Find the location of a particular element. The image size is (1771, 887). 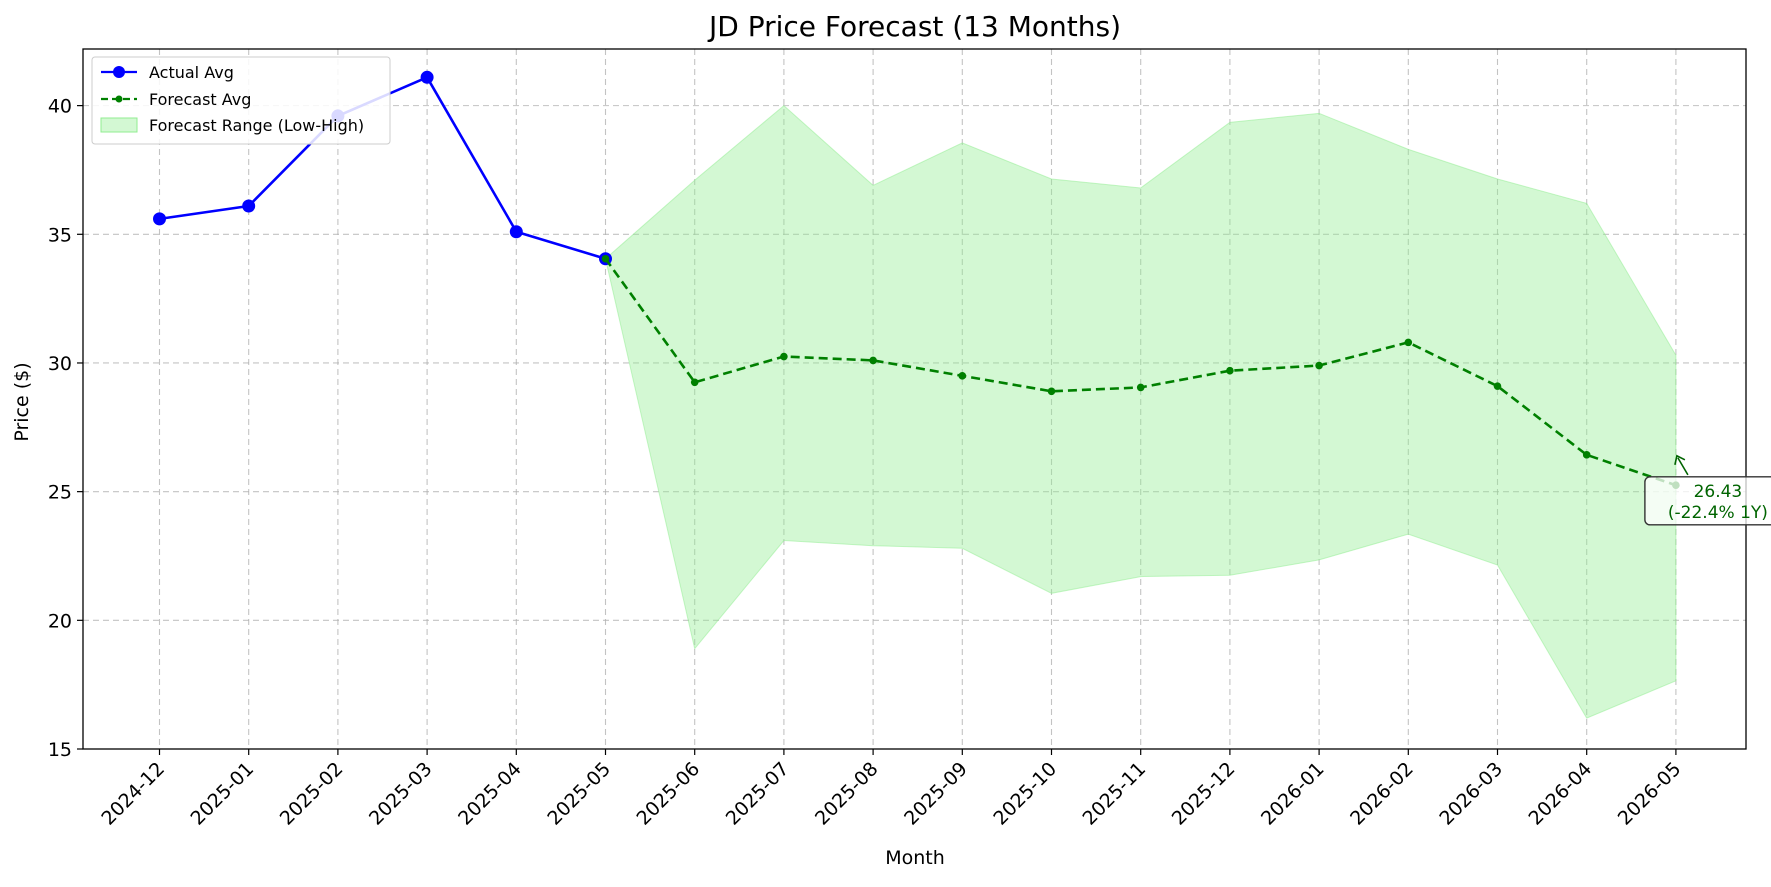

x-tick-label: 2025-01 is located at coordinates (223, 794).